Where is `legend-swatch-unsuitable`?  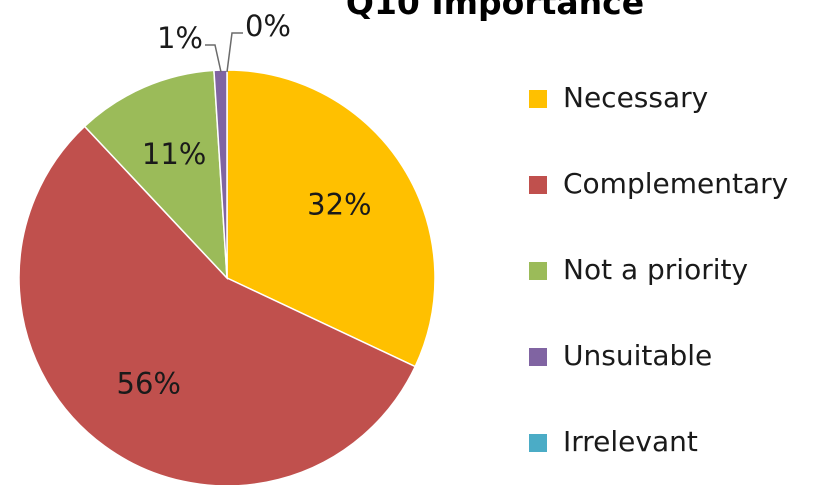
legend-swatch-unsuitable is located at coordinates (538, 357).